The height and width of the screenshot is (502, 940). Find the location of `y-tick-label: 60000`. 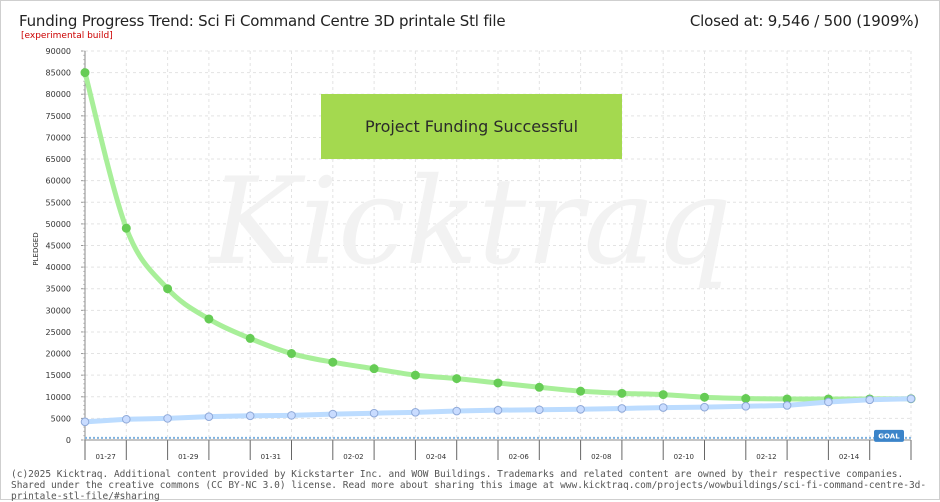

y-tick-label: 60000 is located at coordinates (58, 181).